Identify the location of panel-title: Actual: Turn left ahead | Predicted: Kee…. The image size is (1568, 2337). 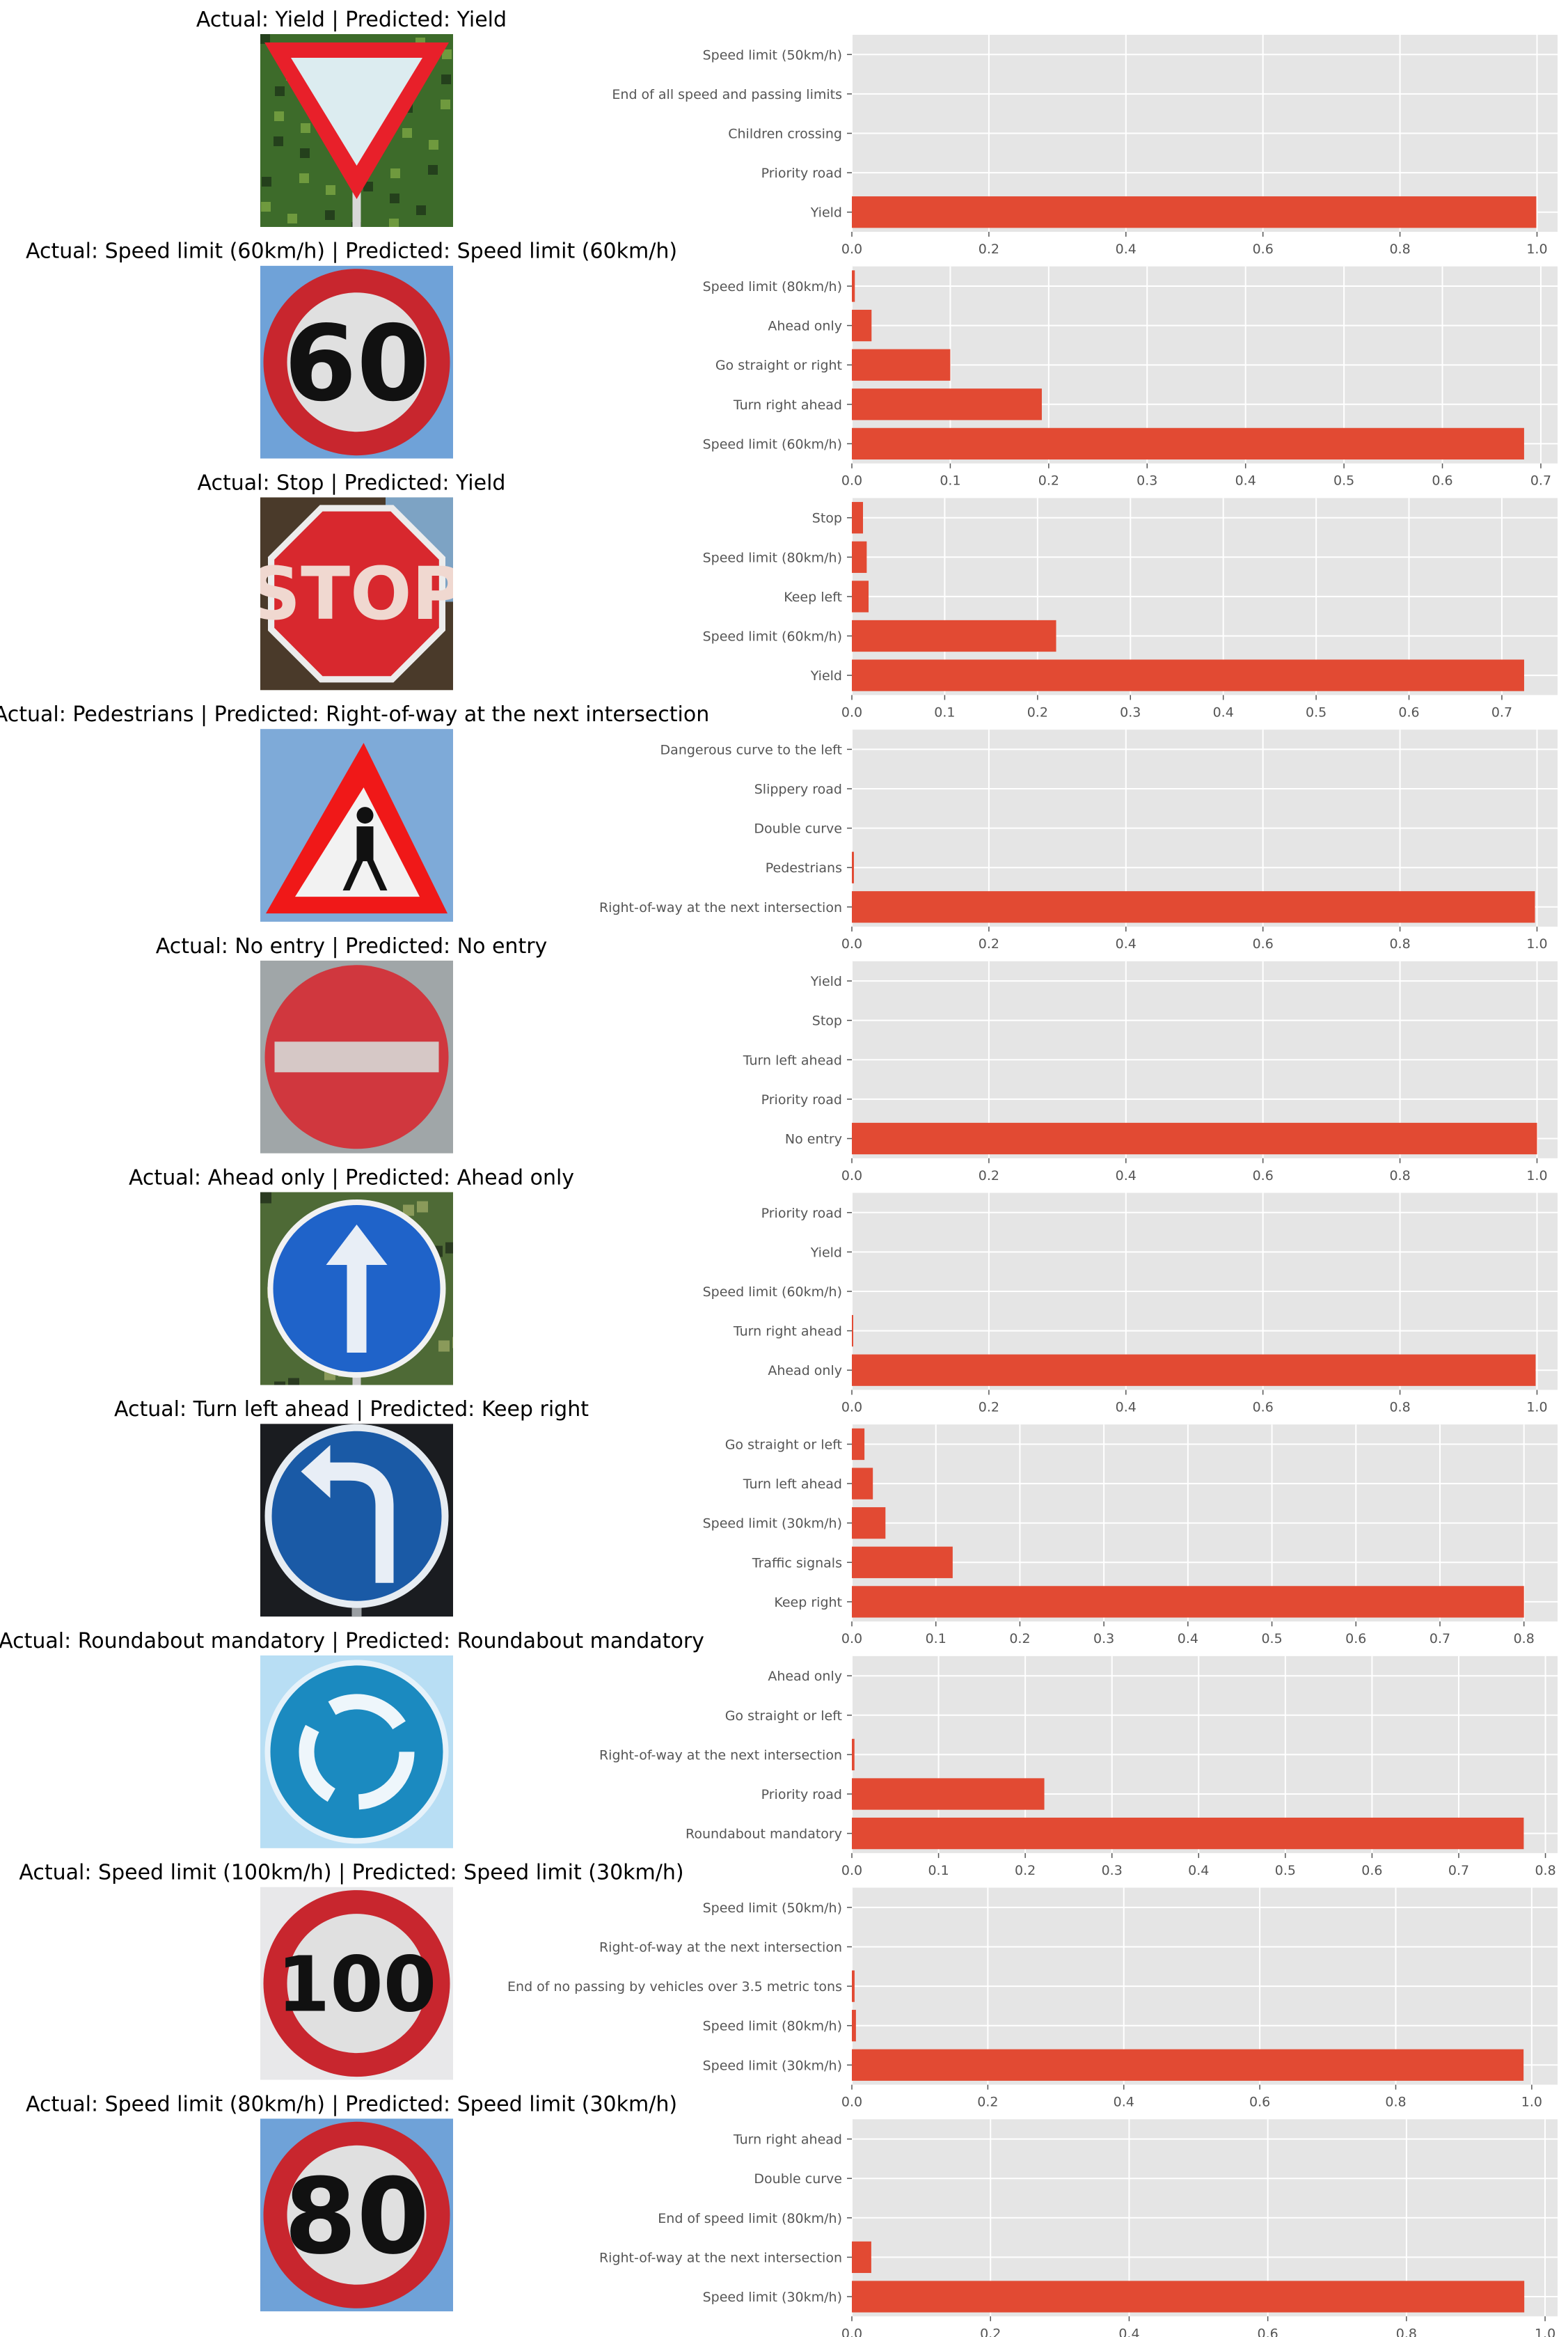
(351, 1409).